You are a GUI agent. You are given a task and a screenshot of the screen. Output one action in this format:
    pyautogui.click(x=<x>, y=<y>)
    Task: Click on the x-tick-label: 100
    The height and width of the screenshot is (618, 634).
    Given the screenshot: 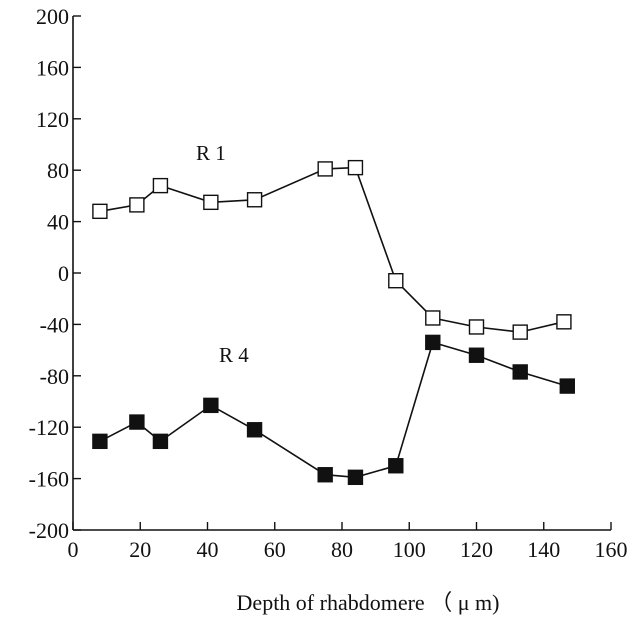 What is the action you would take?
    pyautogui.click(x=409, y=549)
    